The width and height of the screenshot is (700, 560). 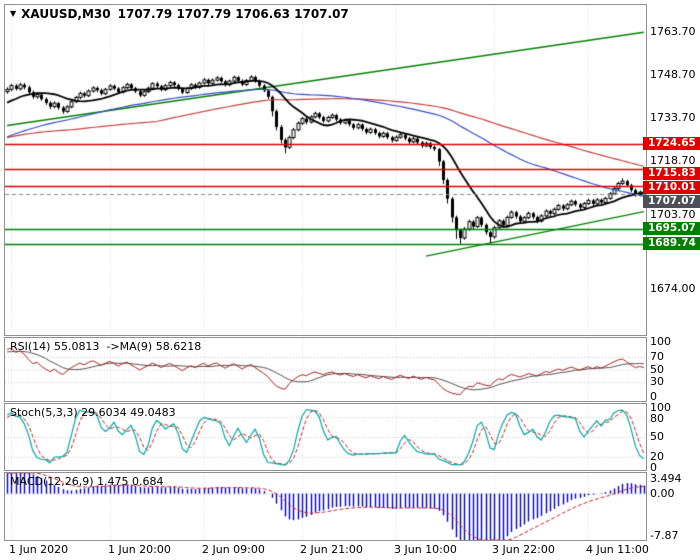 I want to click on macd-tick-label: -7.87, so click(x=664, y=535).